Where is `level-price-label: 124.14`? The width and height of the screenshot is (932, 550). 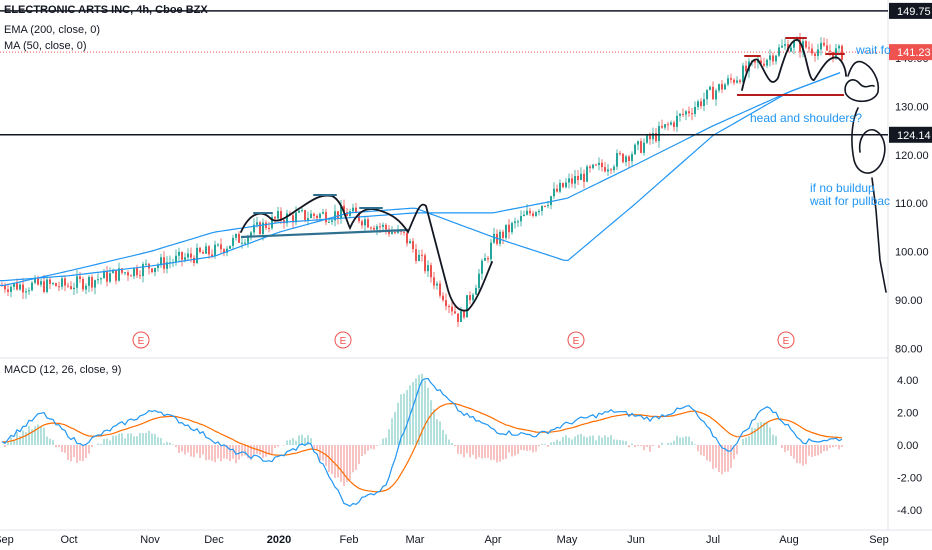
level-price-label: 124.14 is located at coordinates (914, 136).